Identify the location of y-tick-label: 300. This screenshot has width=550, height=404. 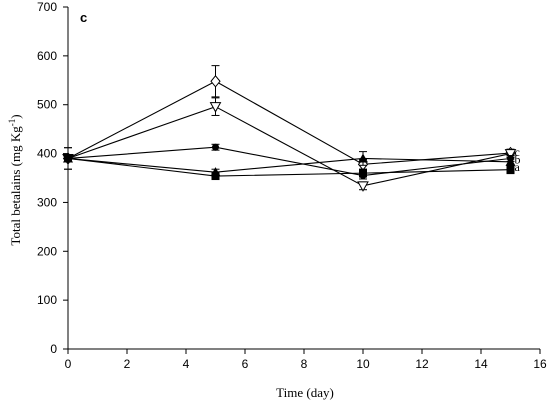
(47, 202).